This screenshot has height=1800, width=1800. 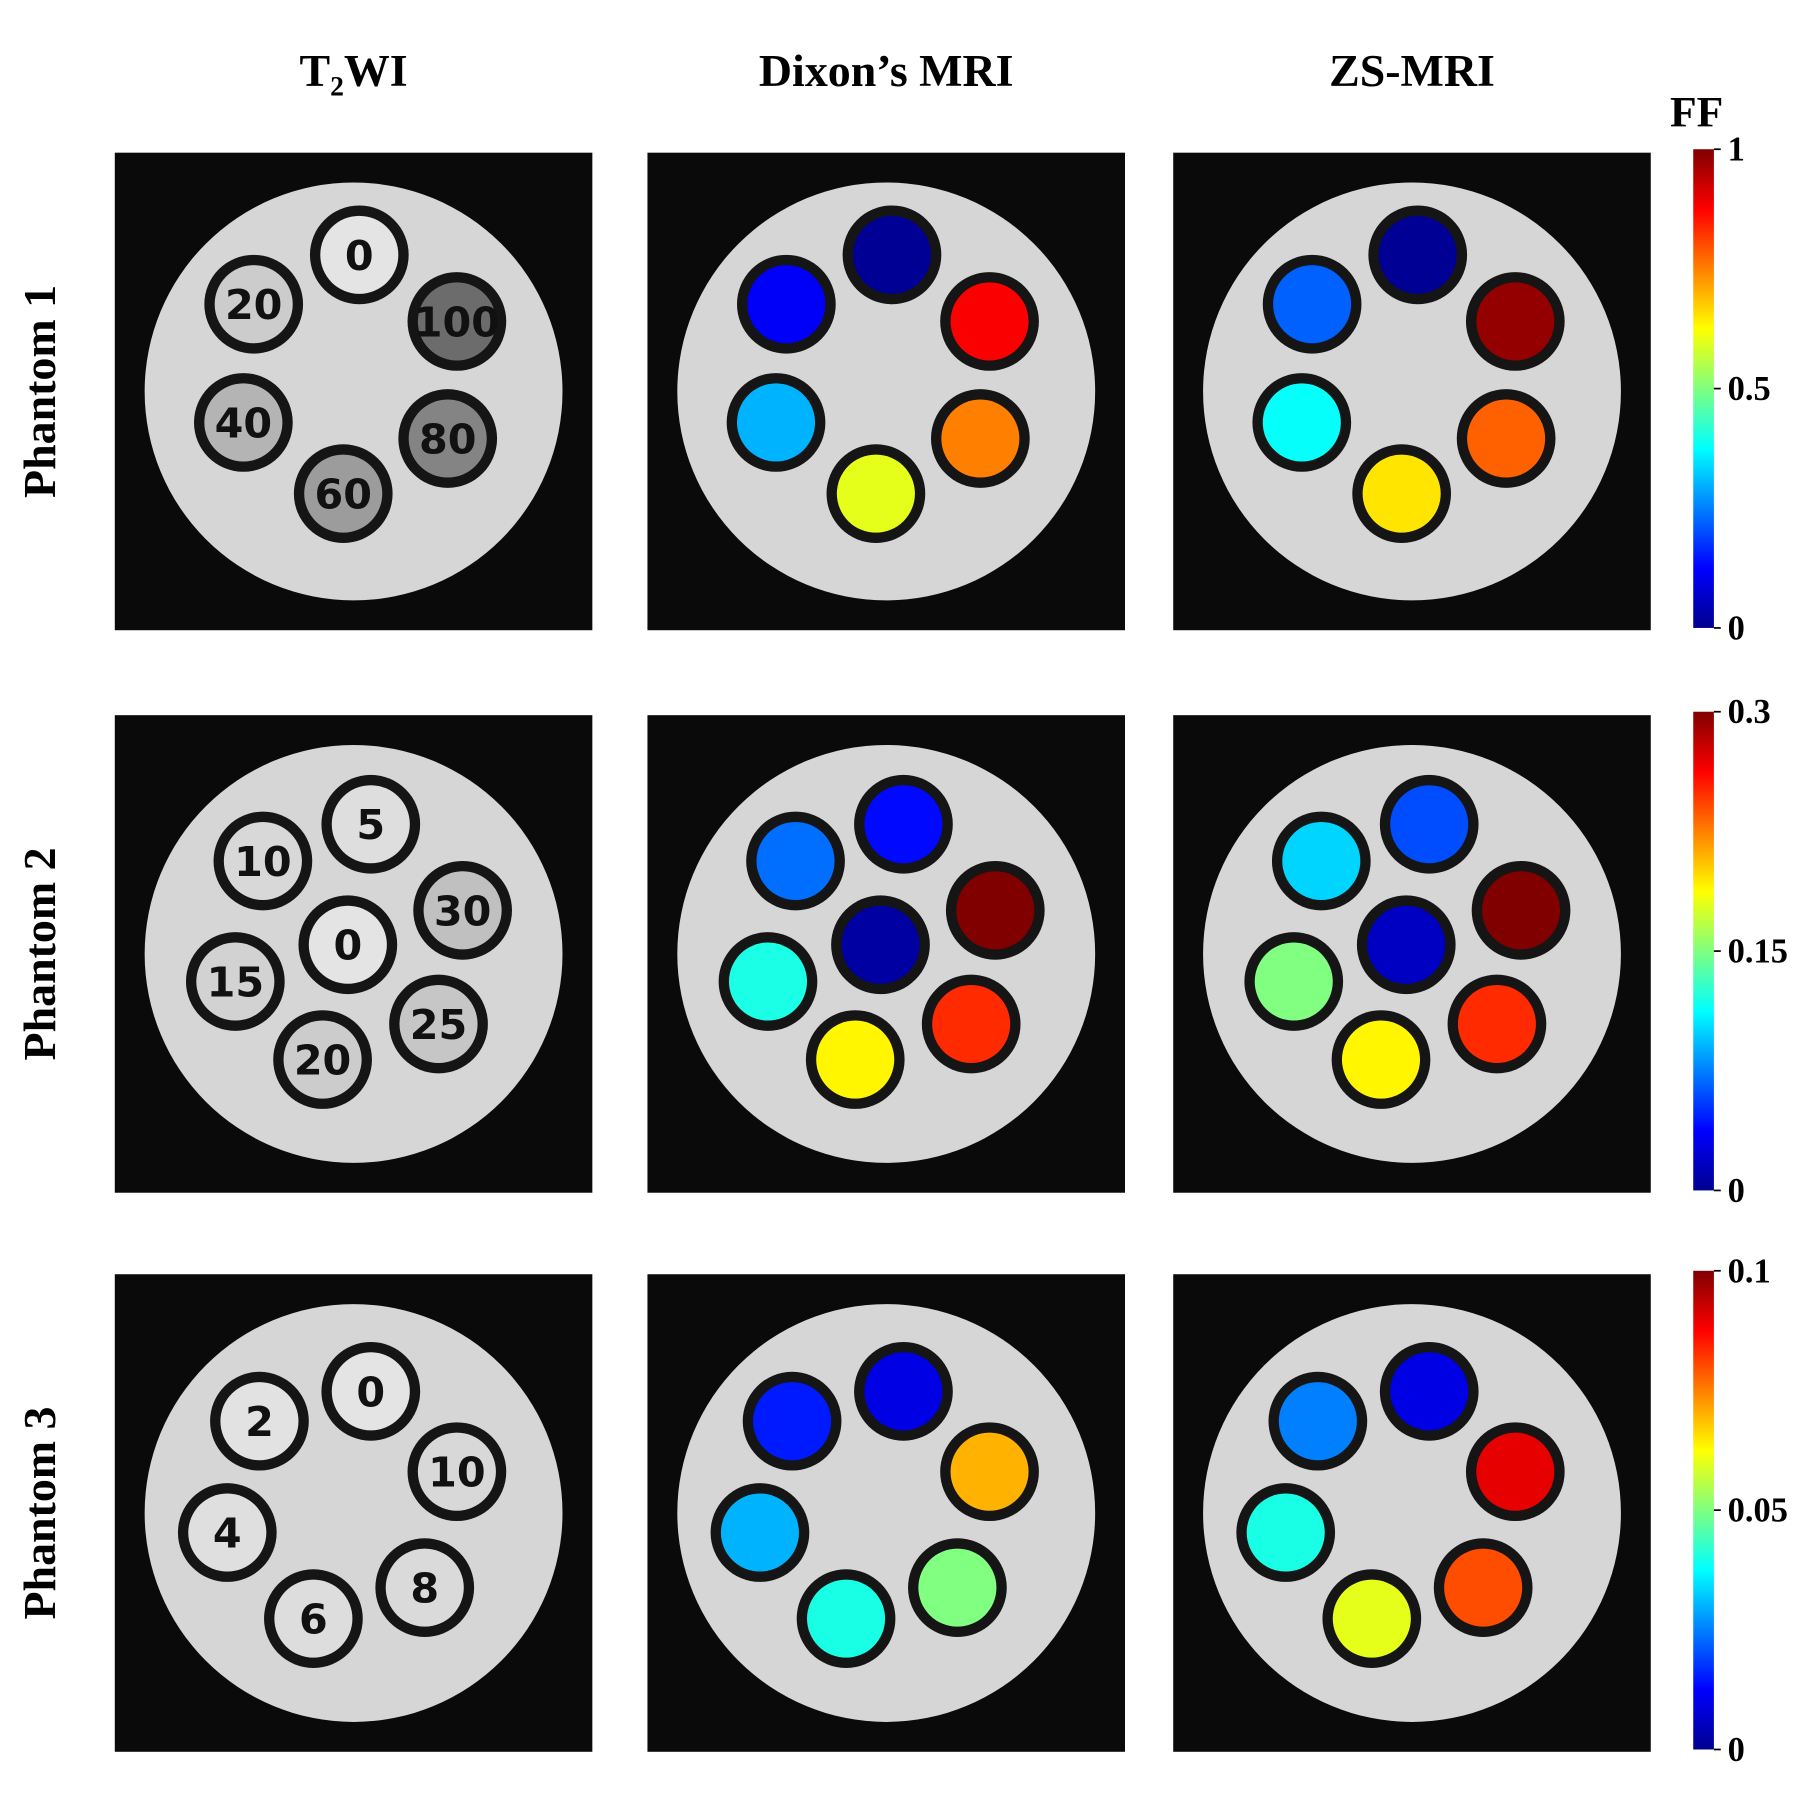 I want to click on vial-label: 60, so click(x=343, y=495).